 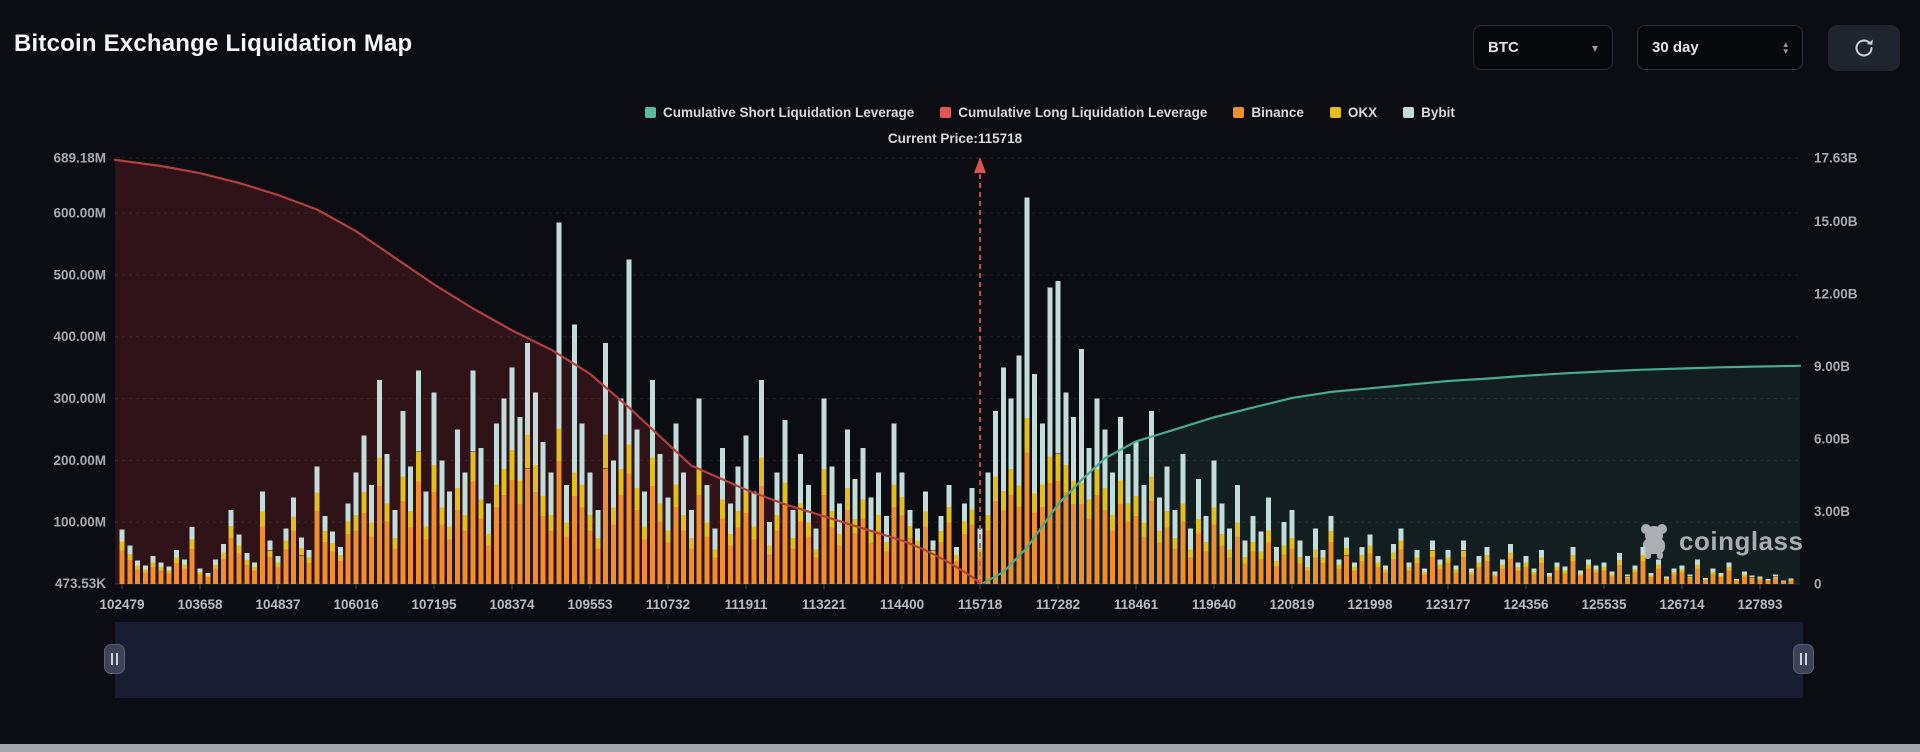 What do you see at coordinates (1836, 294) in the screenshot?
I see `right-axis-label: 12.00B` at bounding box center [1836, 294].